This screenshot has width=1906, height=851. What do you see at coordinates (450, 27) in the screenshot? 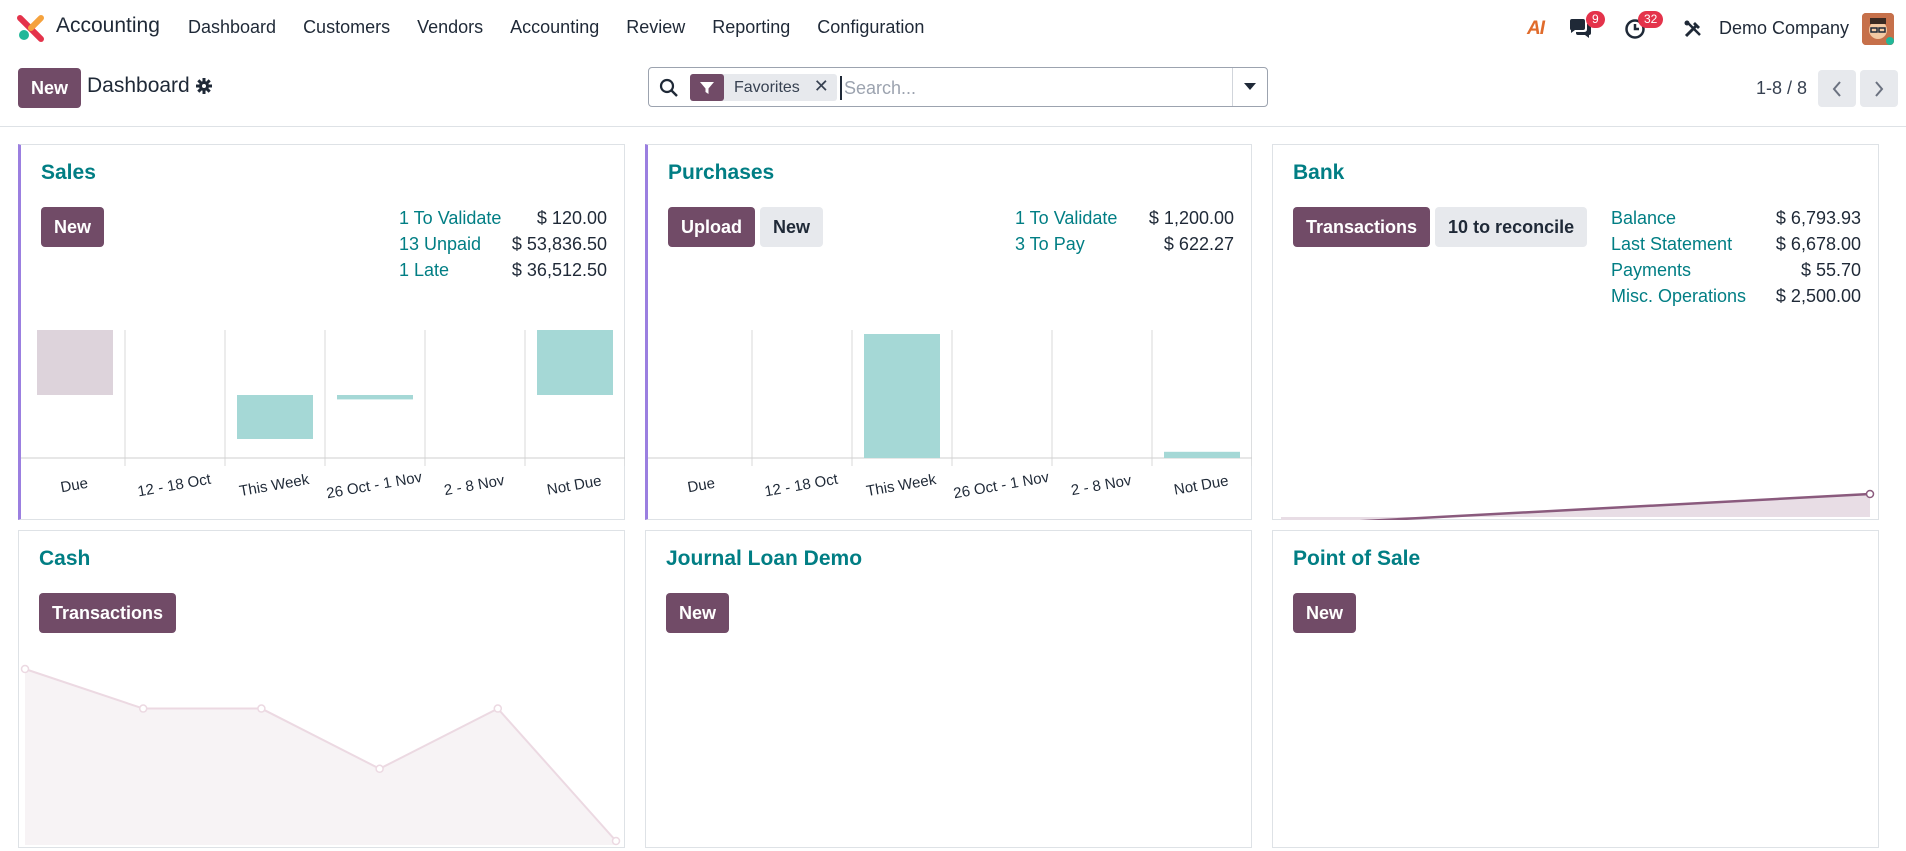
I see `menu-vendors: Vendors` at bounding box center [450, 27].